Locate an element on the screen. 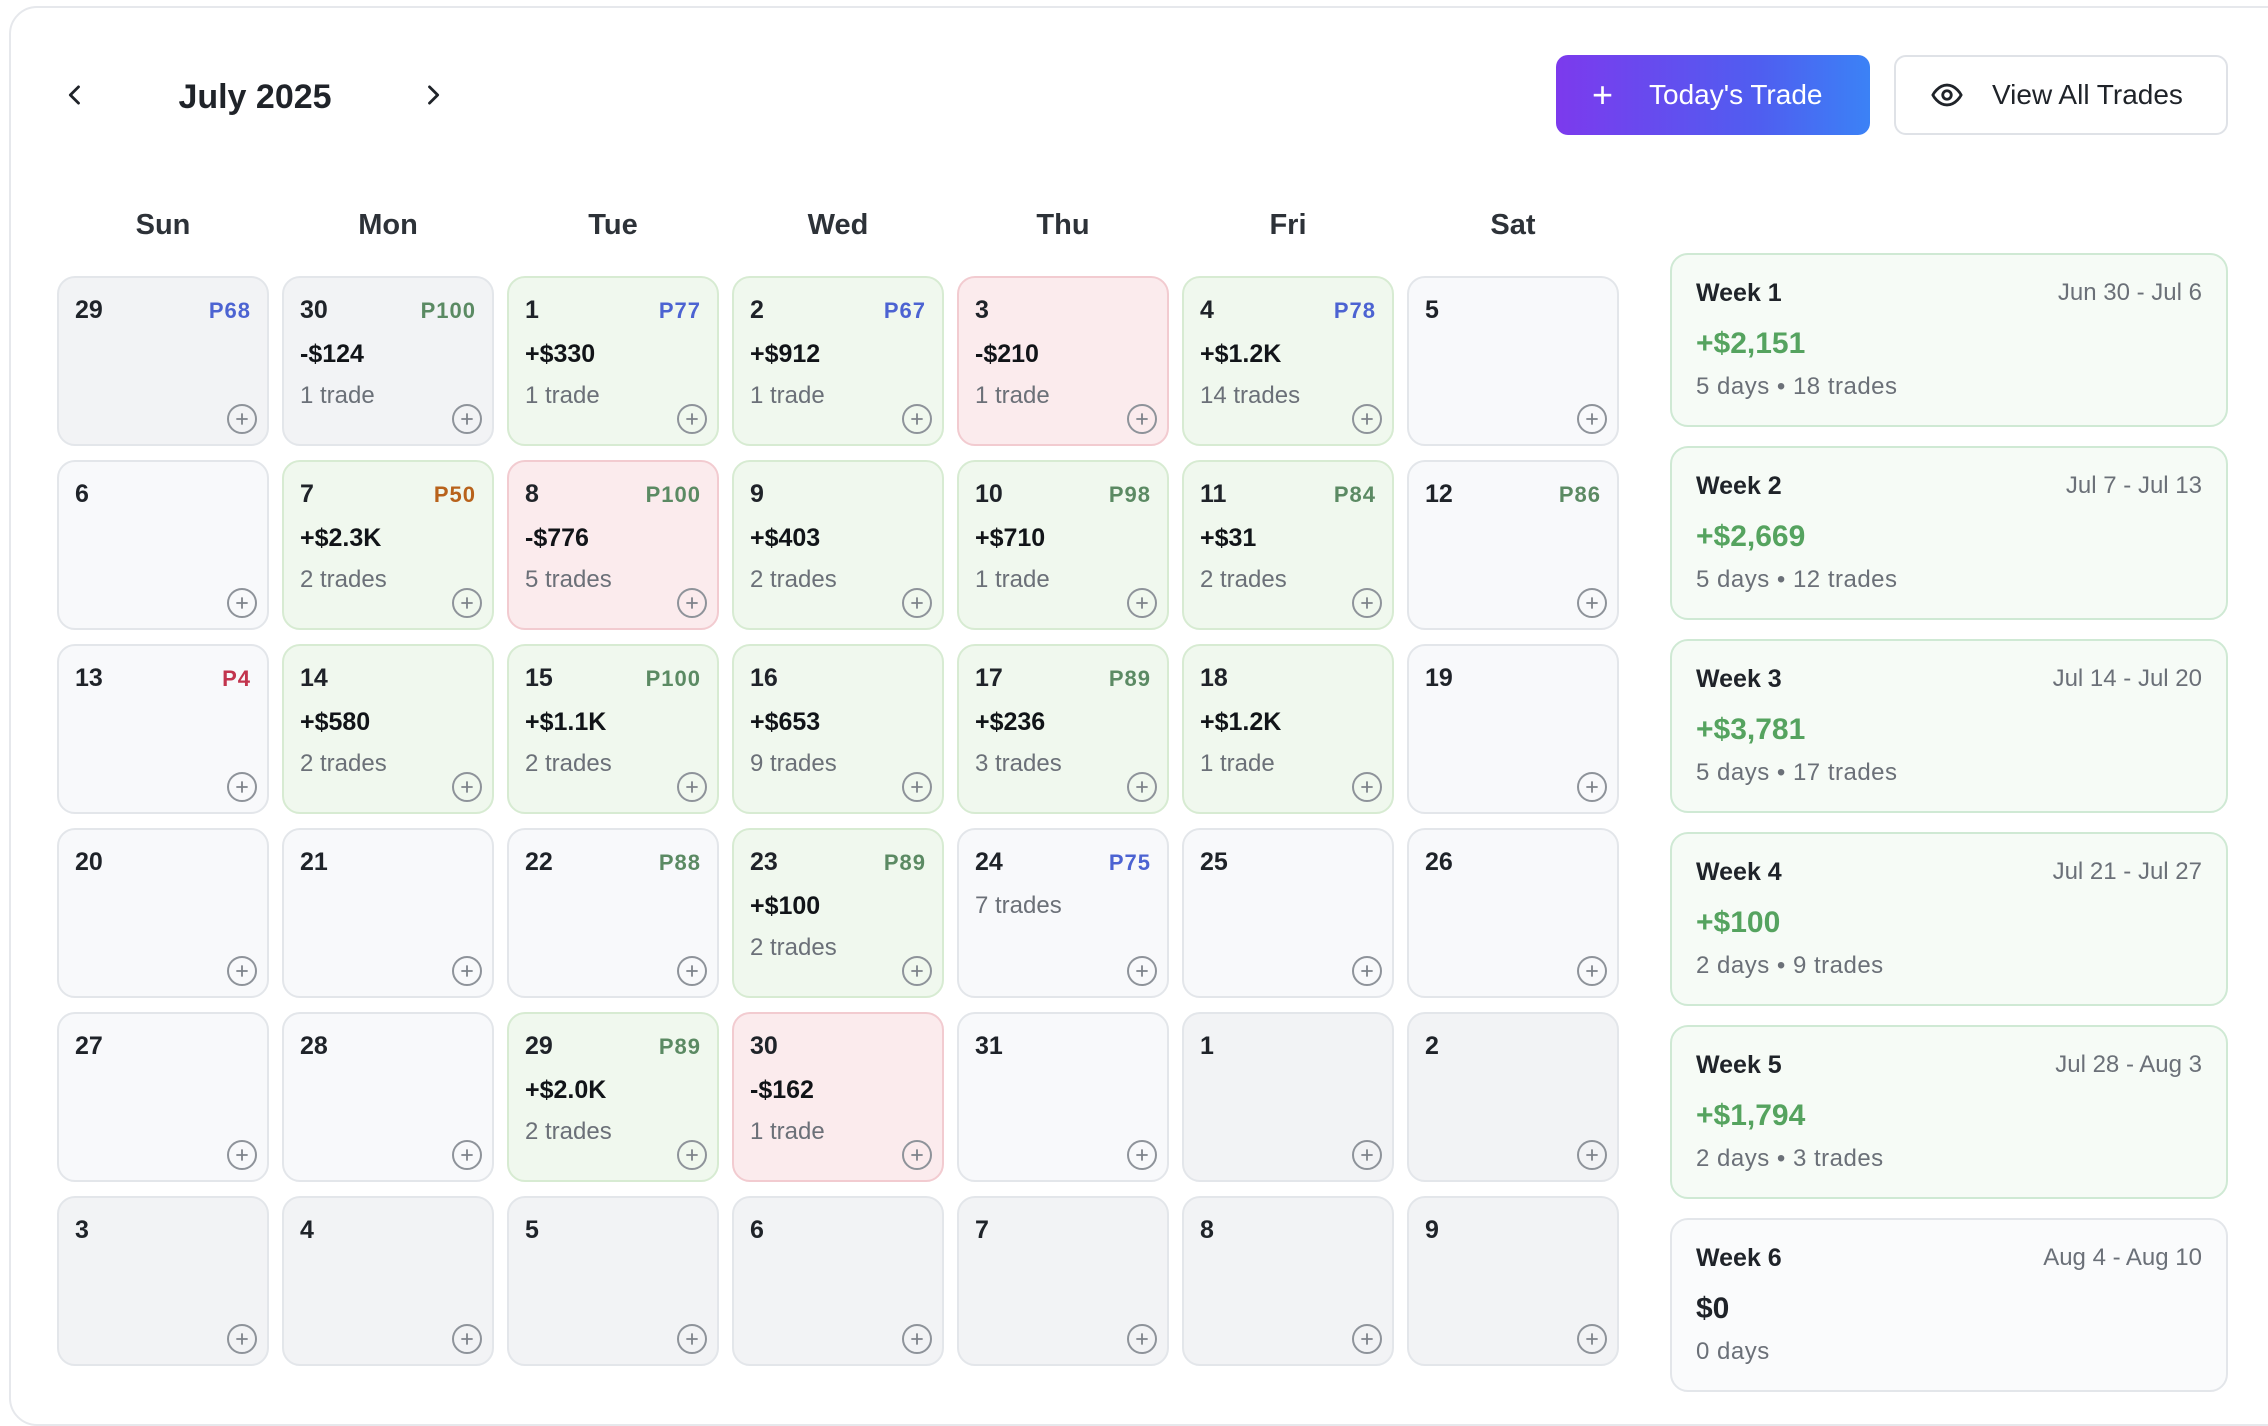 This screenshot has height=1426, width=2268. calendar-day-cell: 31 is located at coordinates (1063, 1097).